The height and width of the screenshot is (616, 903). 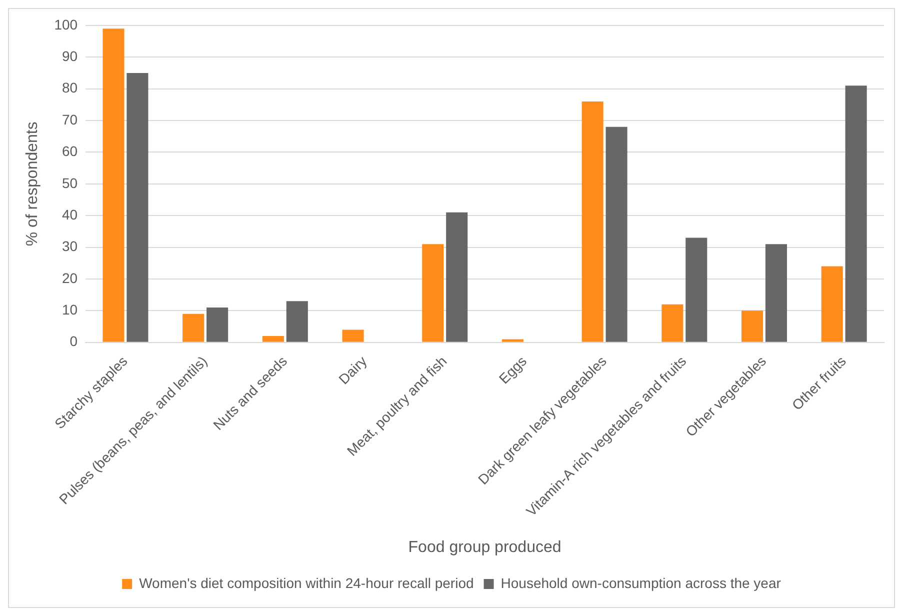 What do you see at coordinates (70, 88) in the screenshot?
I see `y-tick-label: 80` at bounding box center [70, 88].